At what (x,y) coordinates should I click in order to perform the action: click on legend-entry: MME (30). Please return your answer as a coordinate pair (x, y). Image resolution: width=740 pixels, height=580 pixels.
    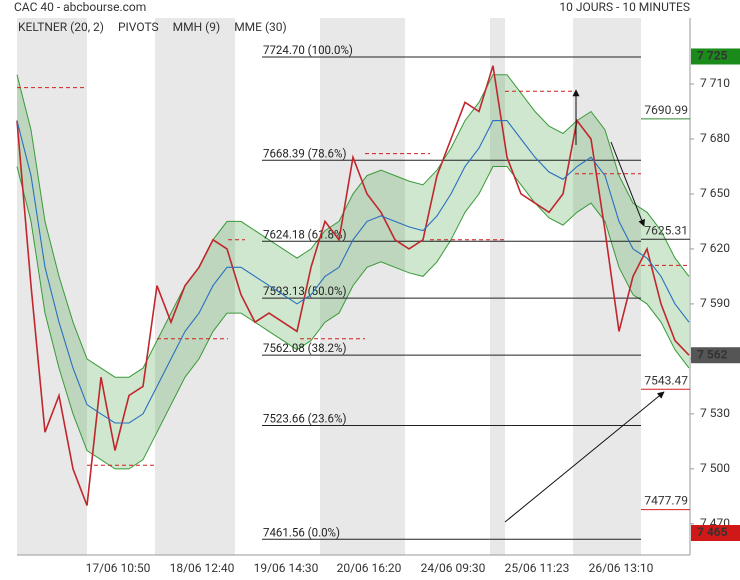
    Looking at the image, I should click on (260, 27).